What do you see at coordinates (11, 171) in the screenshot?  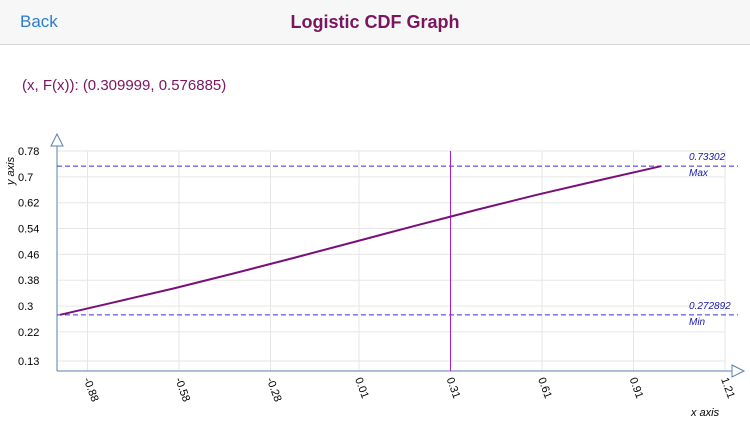 I see `y-axis-label: y axis` at bounding box center [11, 171].